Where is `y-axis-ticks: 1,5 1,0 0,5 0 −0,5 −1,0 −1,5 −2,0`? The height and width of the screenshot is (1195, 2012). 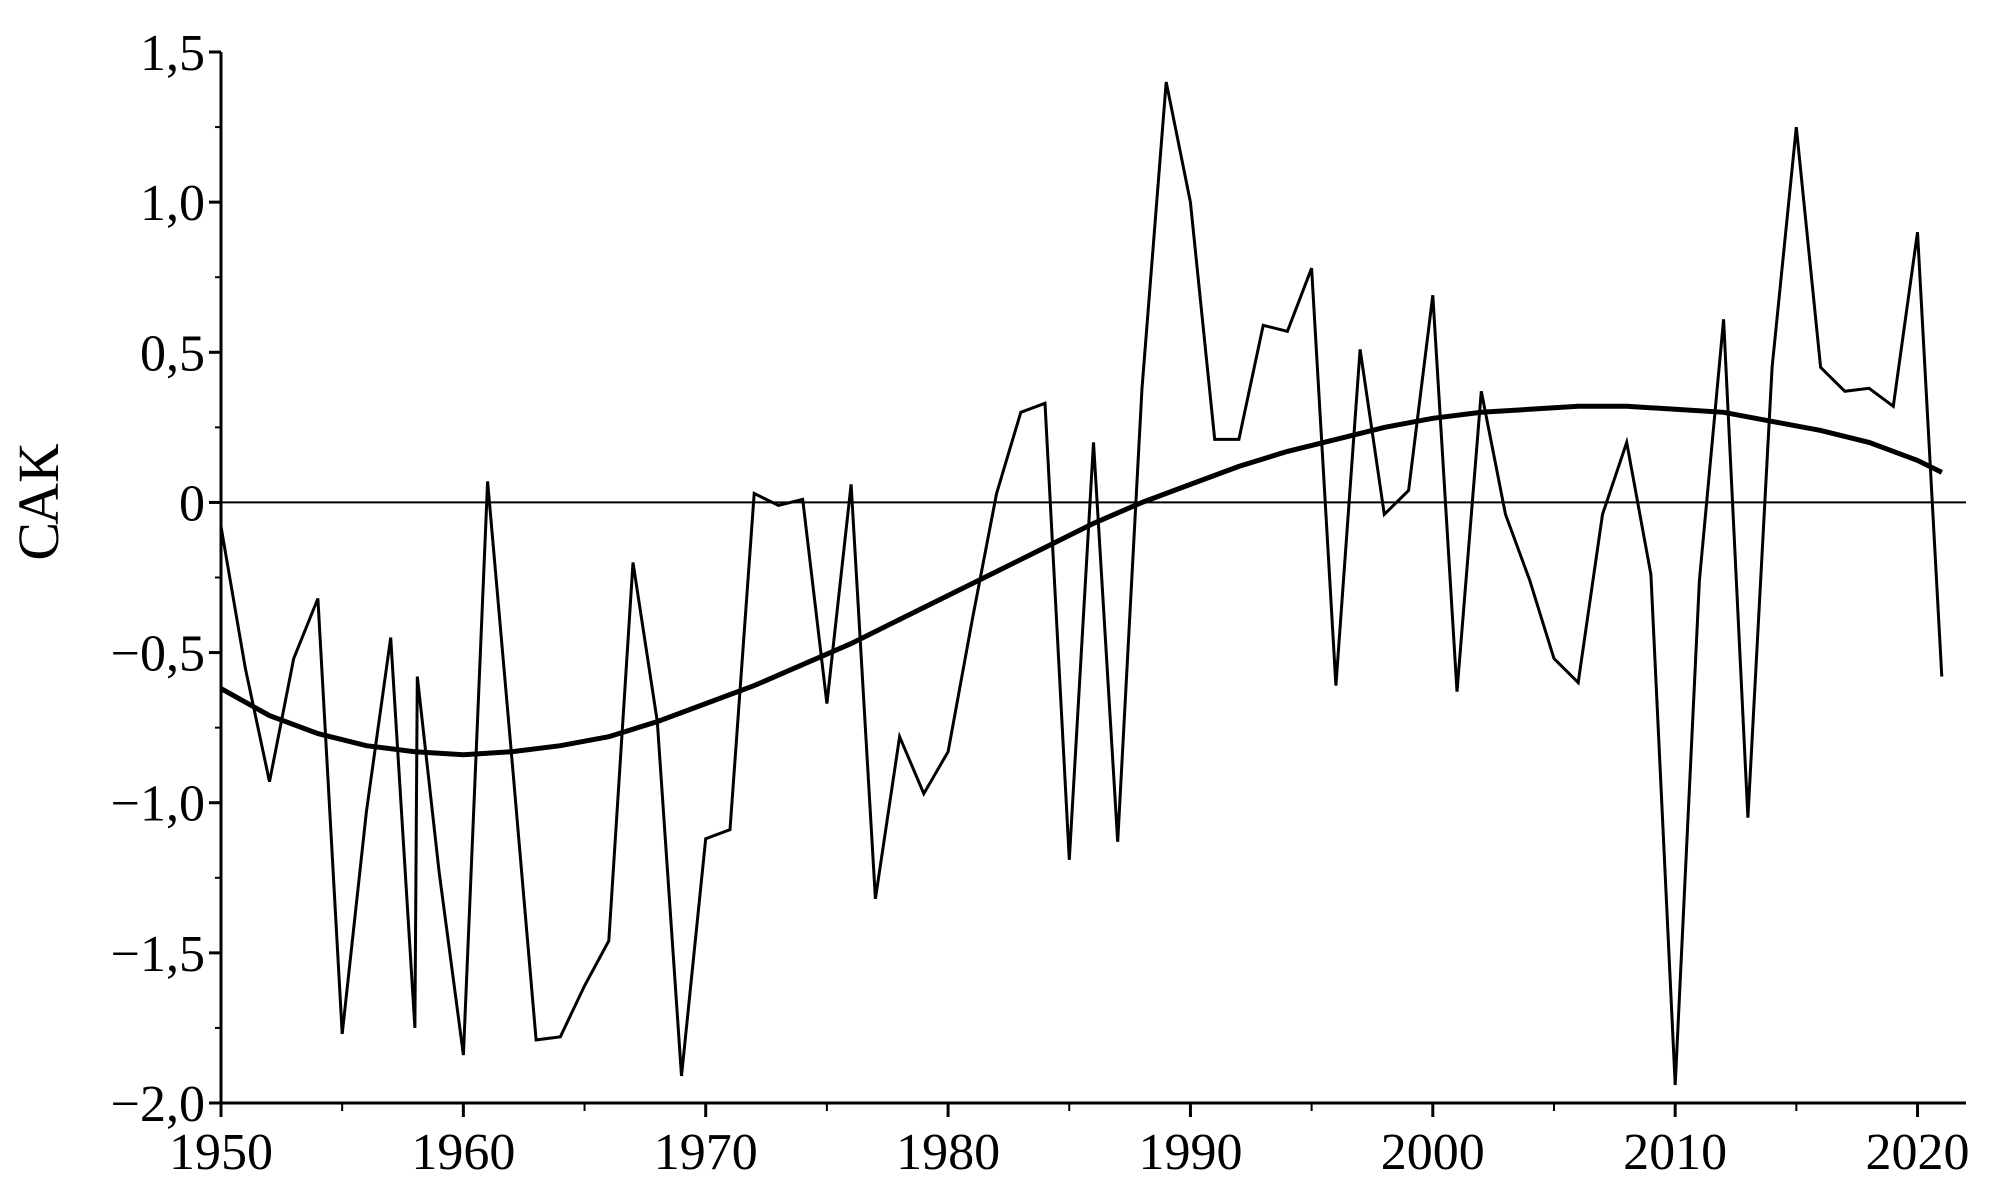
y-axis-ticks: 1,5 1,0 0,5 0 −0,5 −1,0 −1,5 −2,0 is located at coordinates (166, 579).